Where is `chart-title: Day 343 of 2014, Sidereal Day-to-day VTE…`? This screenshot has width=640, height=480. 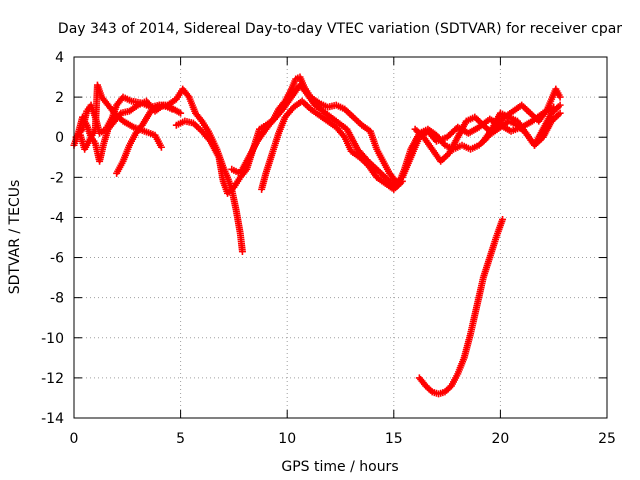 chart-title: Day 343 of 2014, Sidereal Day-to-day VTE… is located at coordinates (340, 29).